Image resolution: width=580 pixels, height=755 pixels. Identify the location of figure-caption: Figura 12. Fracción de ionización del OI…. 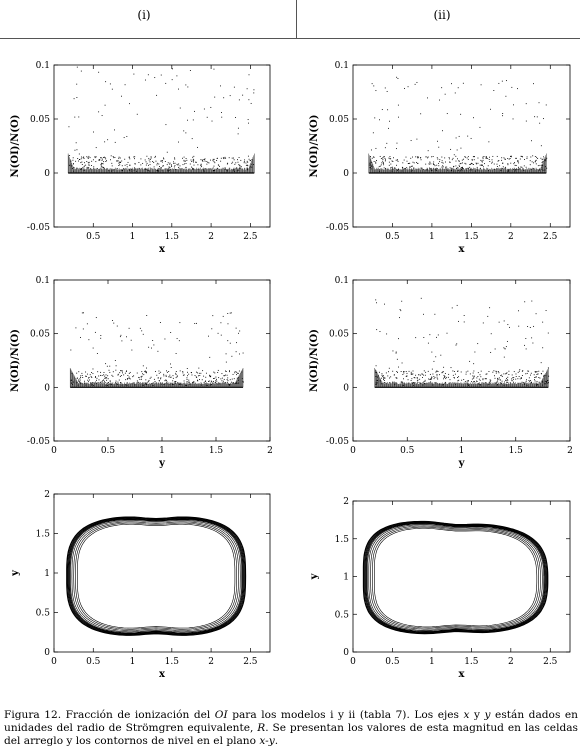
(291, 728).